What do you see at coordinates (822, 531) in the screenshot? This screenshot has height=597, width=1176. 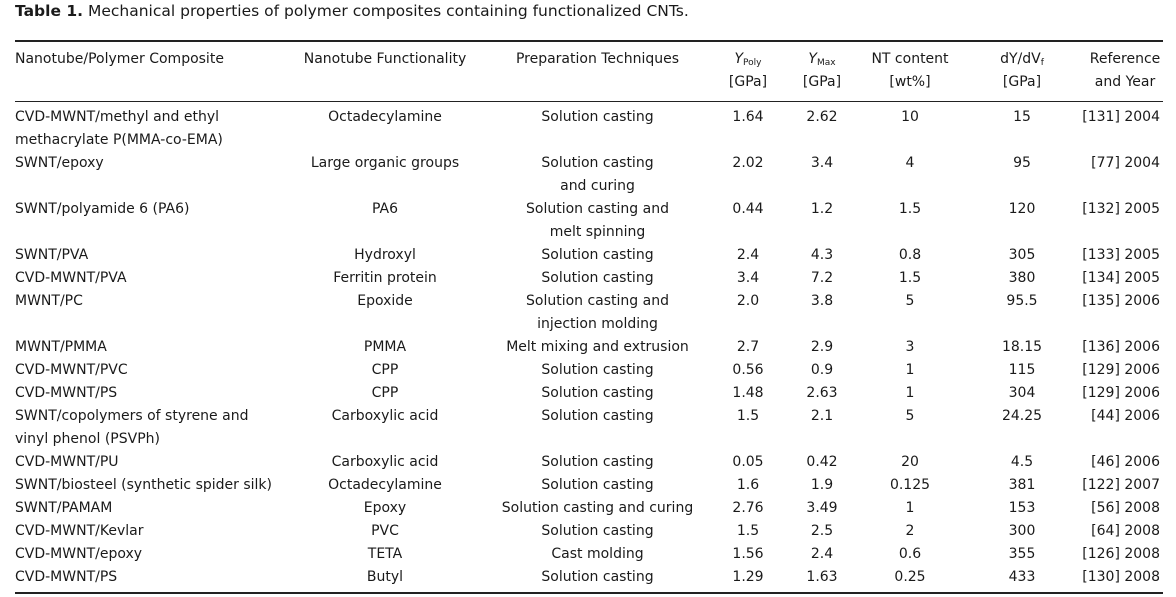 I see `cell-ymax: 2.5` at bounding box center [822, 531].